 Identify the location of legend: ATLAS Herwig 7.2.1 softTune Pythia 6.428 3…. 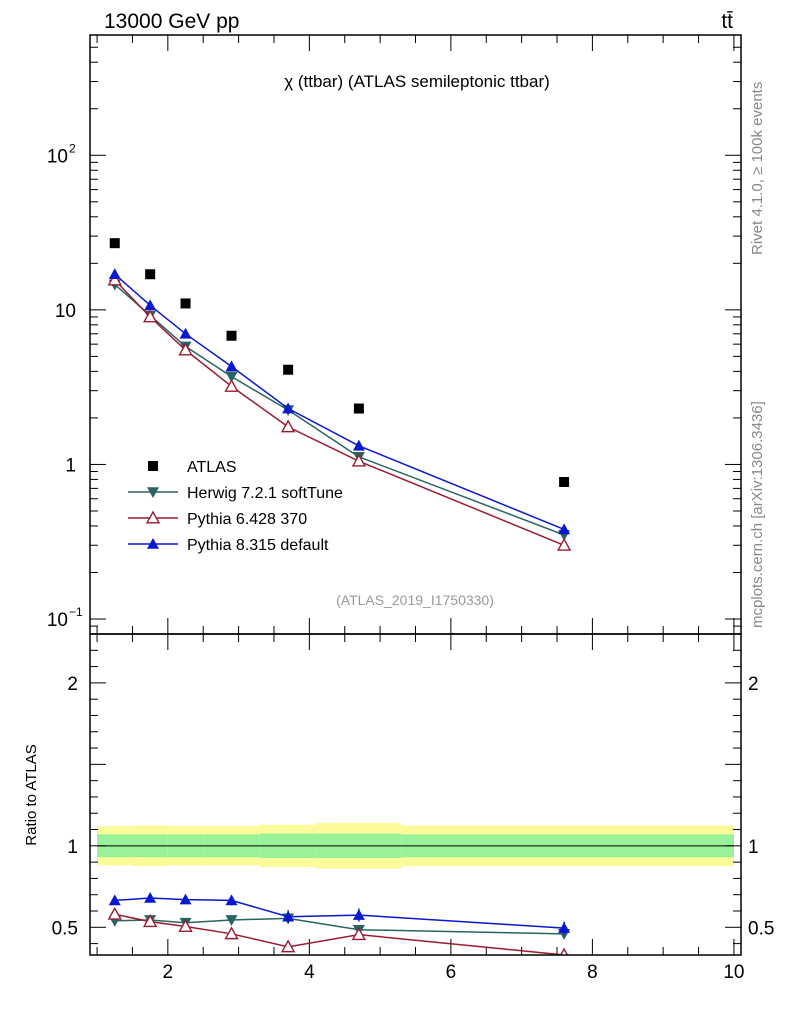
(235, 506).